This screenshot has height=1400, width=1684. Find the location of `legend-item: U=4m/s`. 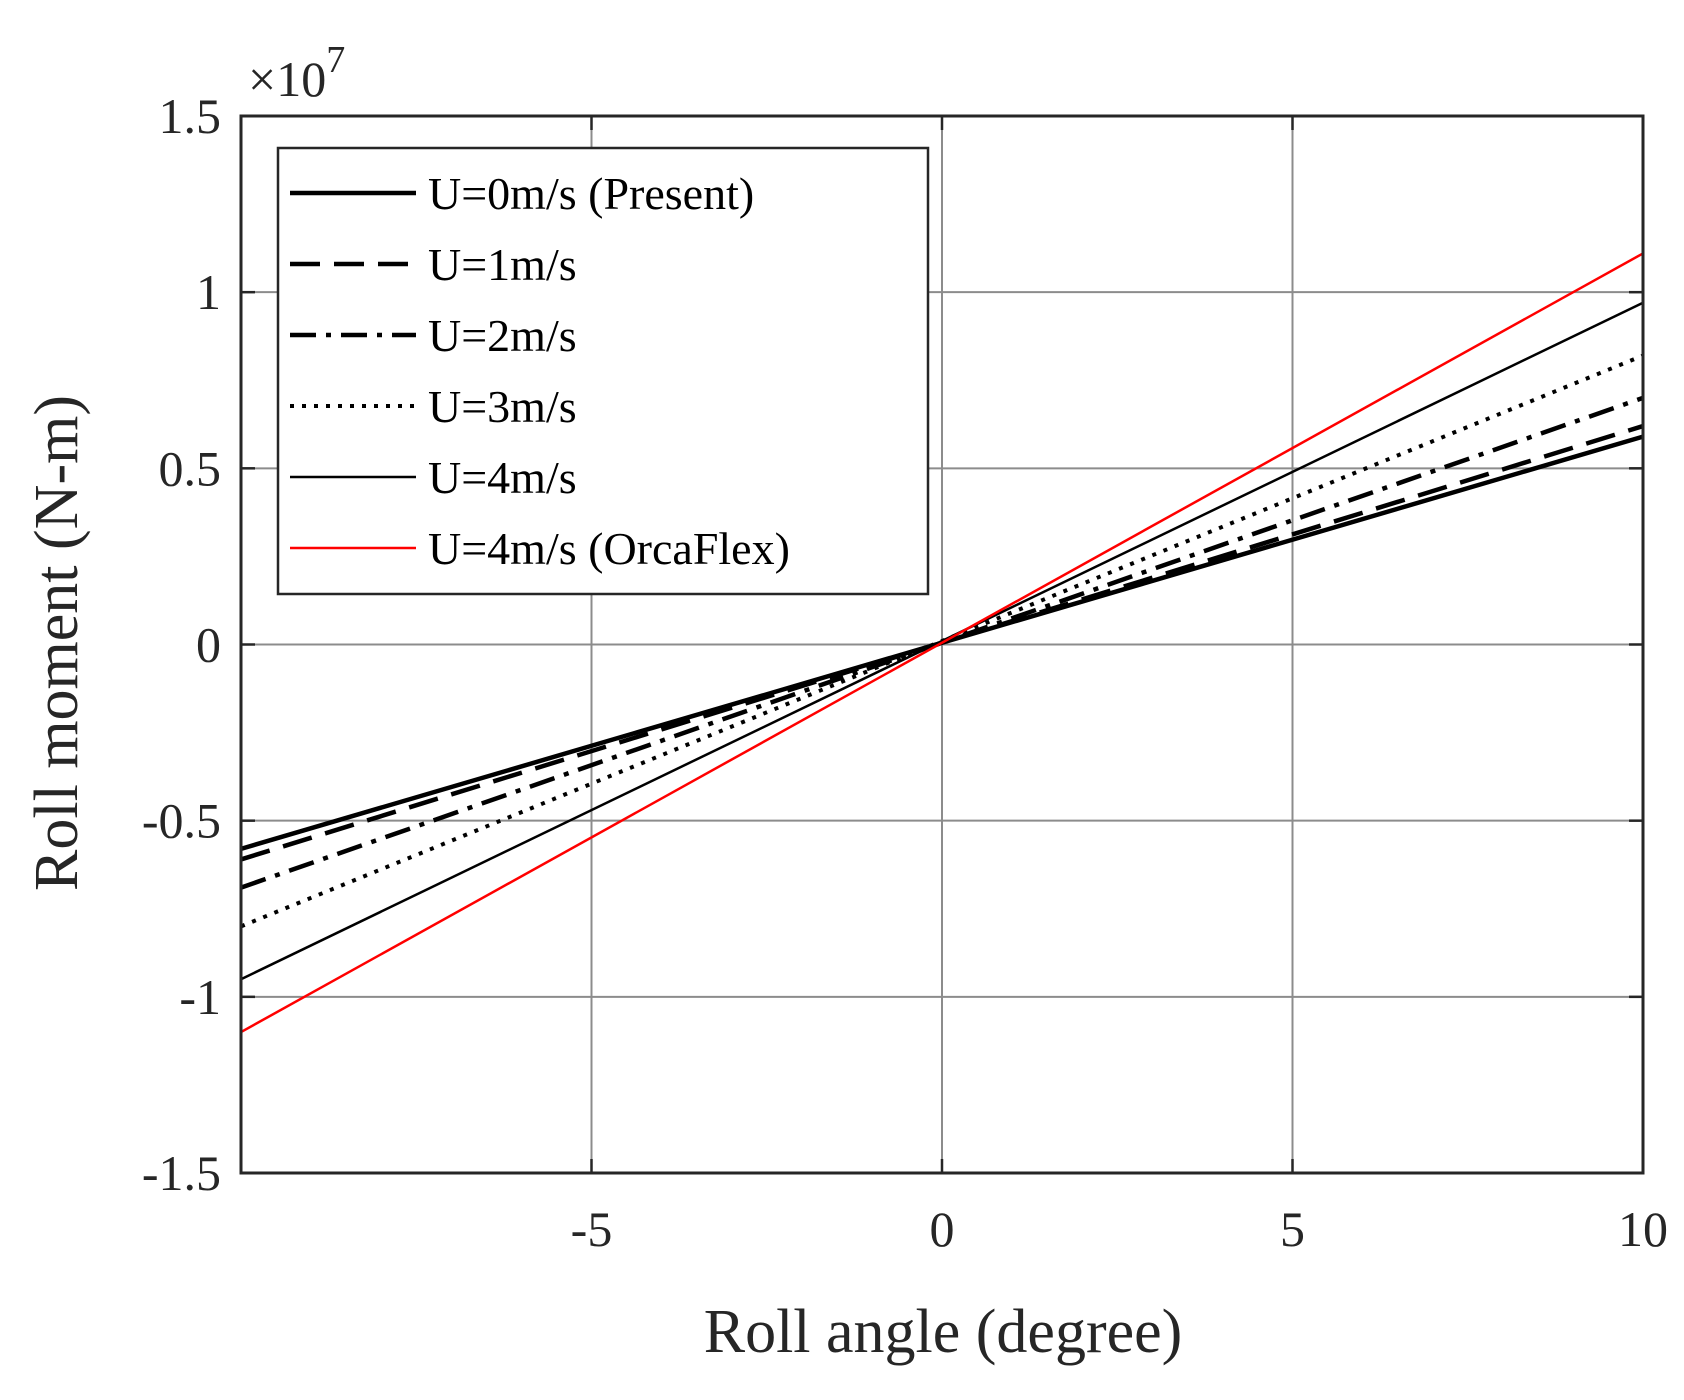

legend-item: U=4m/s is located at coordinates (433, 477).